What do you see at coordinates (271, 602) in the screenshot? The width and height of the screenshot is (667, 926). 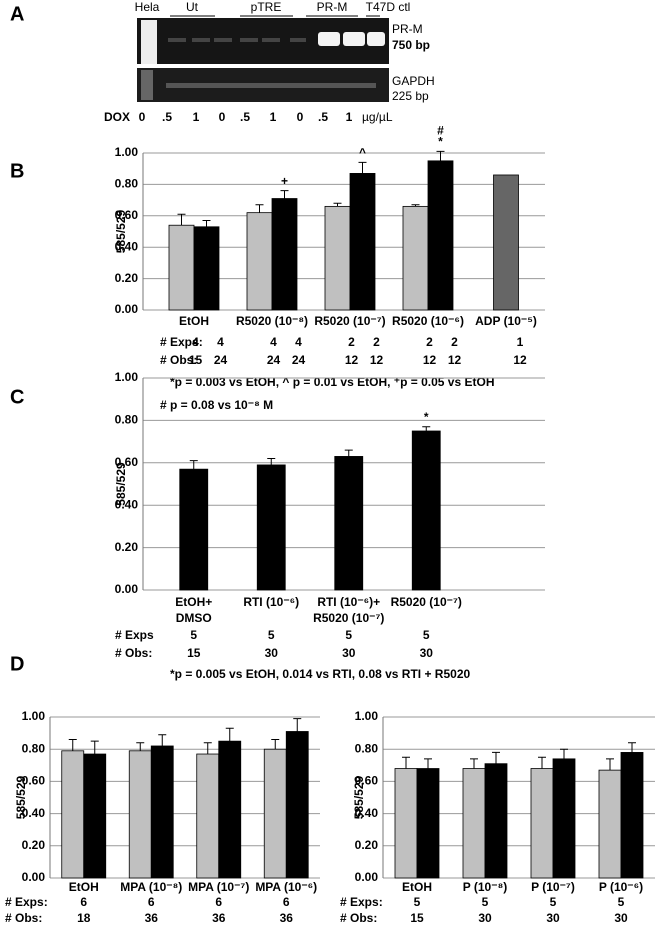 I see `x-tick-label: RTI (10⁻⁶)` at bounding box center [271, 602].